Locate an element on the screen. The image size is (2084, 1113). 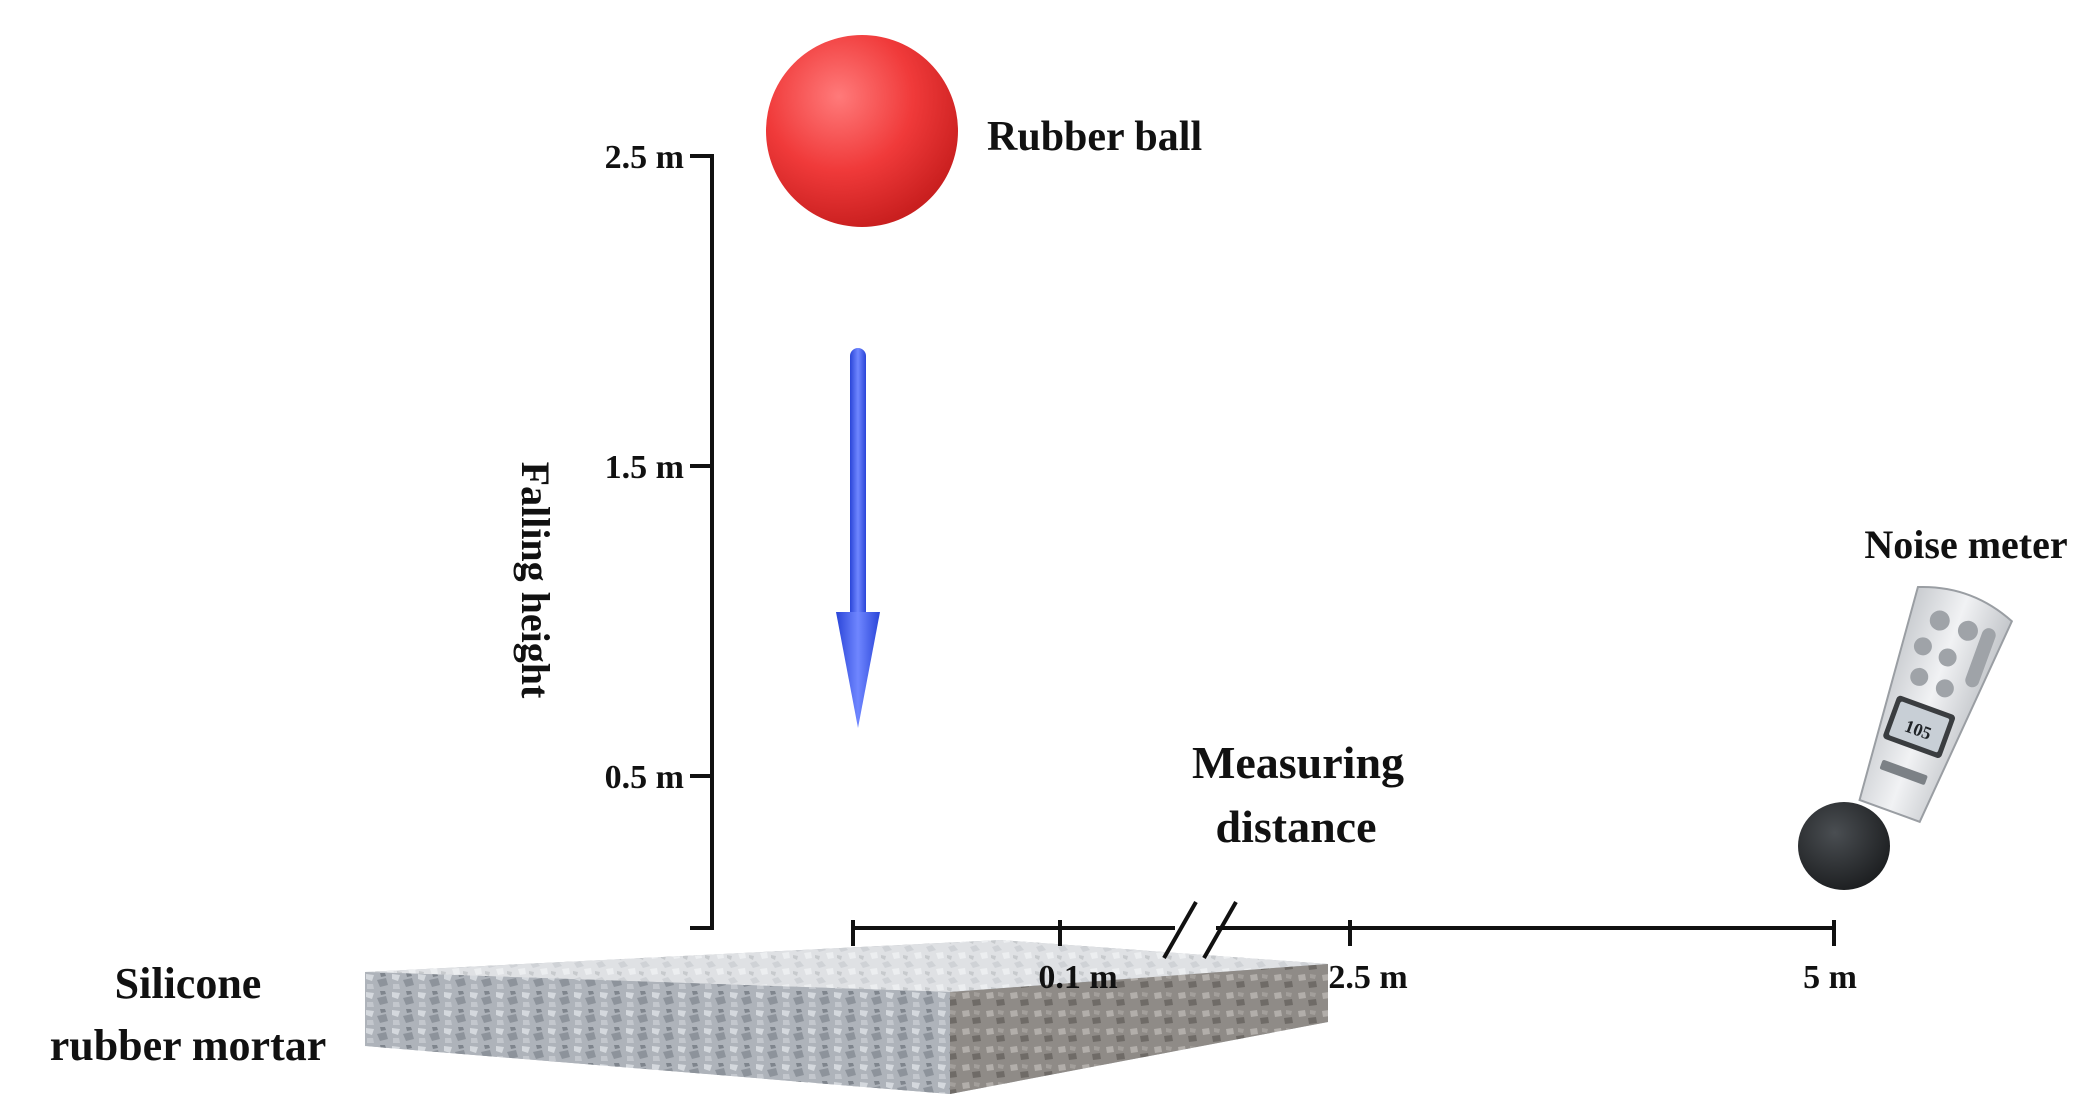
distance-tick-label: 2.5 m is located at coordinates (1367, 977).